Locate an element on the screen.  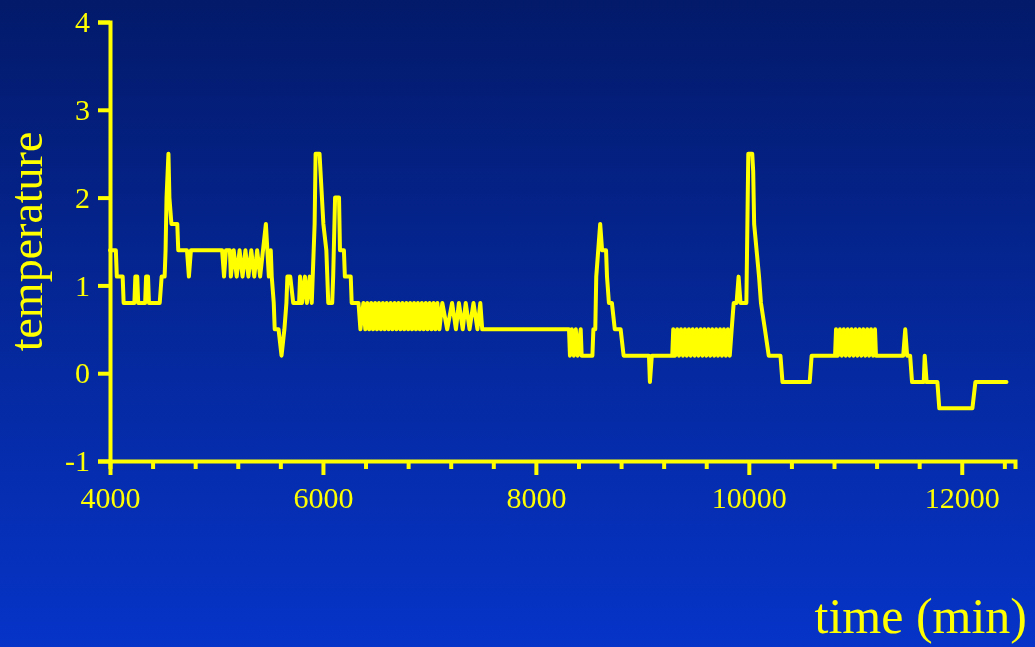
y-tick-label: 3 is located at coordinates (82, 109).